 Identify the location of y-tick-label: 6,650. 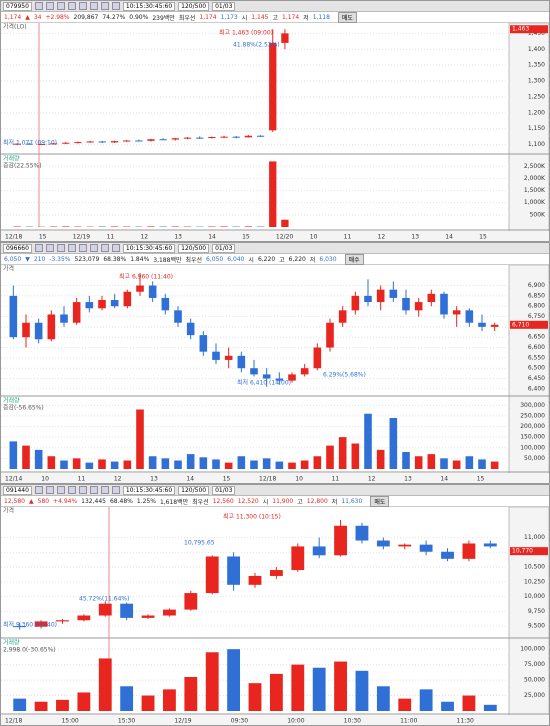
(536, 337).